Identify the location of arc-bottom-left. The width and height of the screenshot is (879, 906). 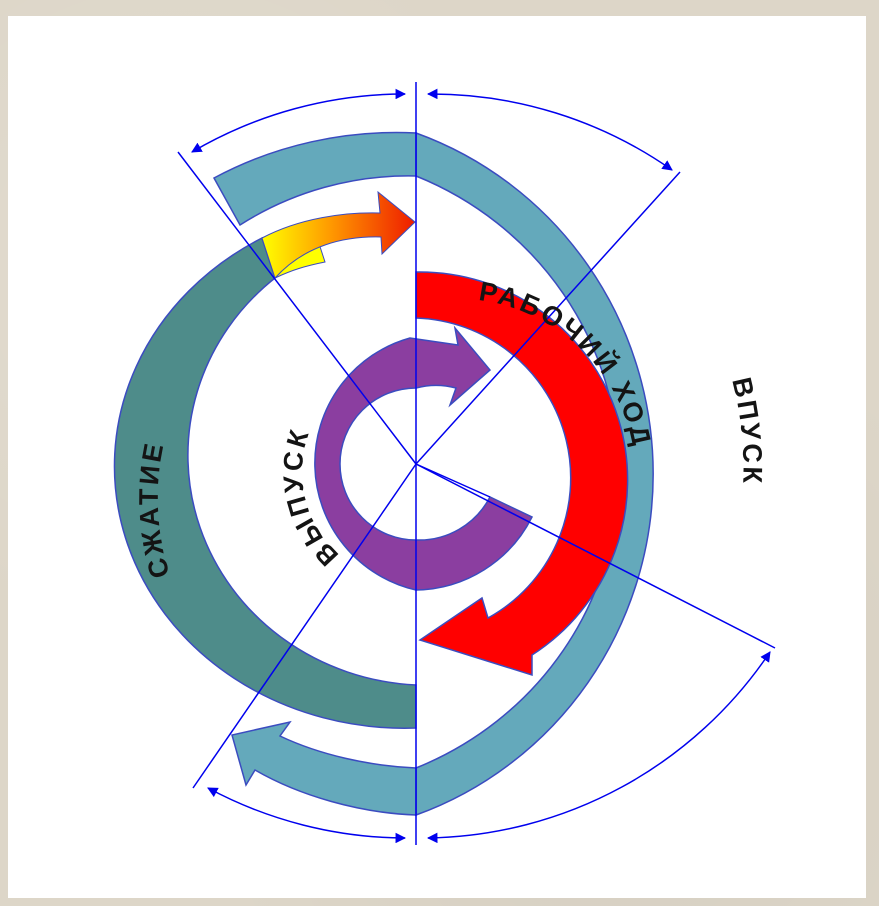
(307, 815).